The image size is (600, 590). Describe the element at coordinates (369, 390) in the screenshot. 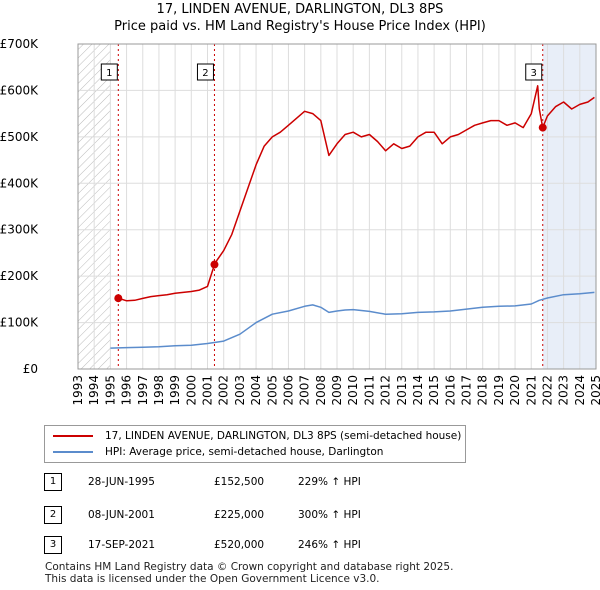

I see `x-tick-label: 2011` at that location.